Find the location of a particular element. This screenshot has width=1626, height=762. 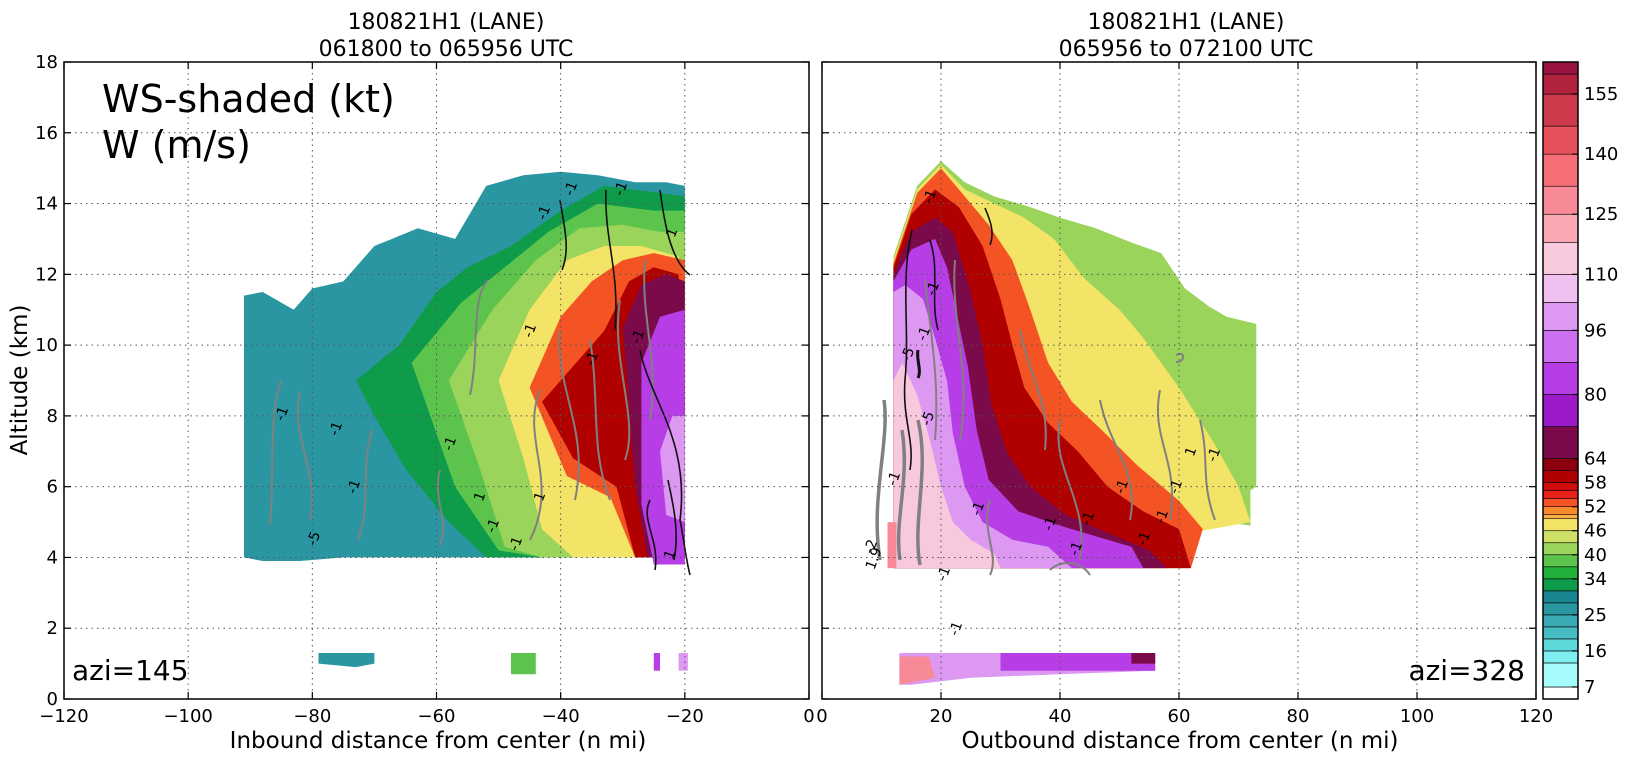

y-tick-label: 8 is located at coordinates (52, 416).